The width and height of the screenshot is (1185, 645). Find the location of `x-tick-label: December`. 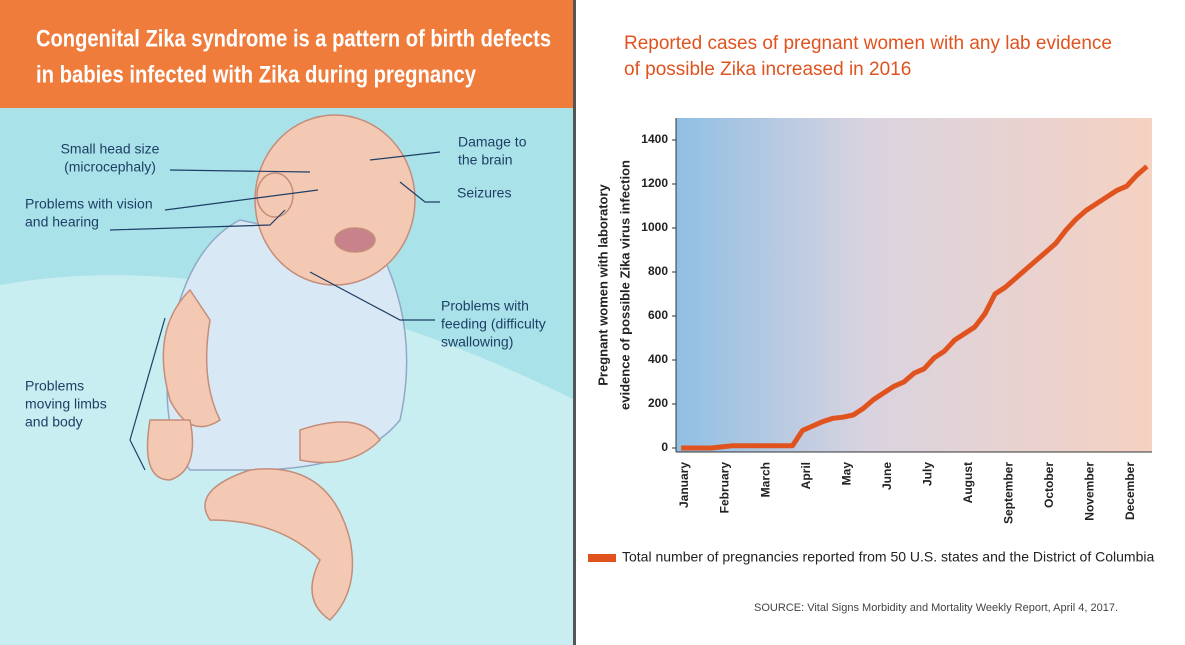

x-tick-label: December is located at coordinates (1130, 491).